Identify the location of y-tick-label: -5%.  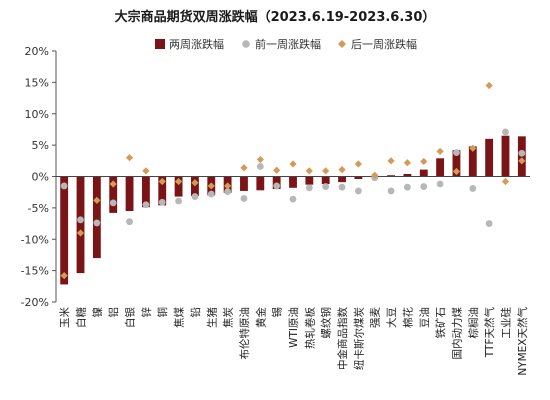
(38, 208).